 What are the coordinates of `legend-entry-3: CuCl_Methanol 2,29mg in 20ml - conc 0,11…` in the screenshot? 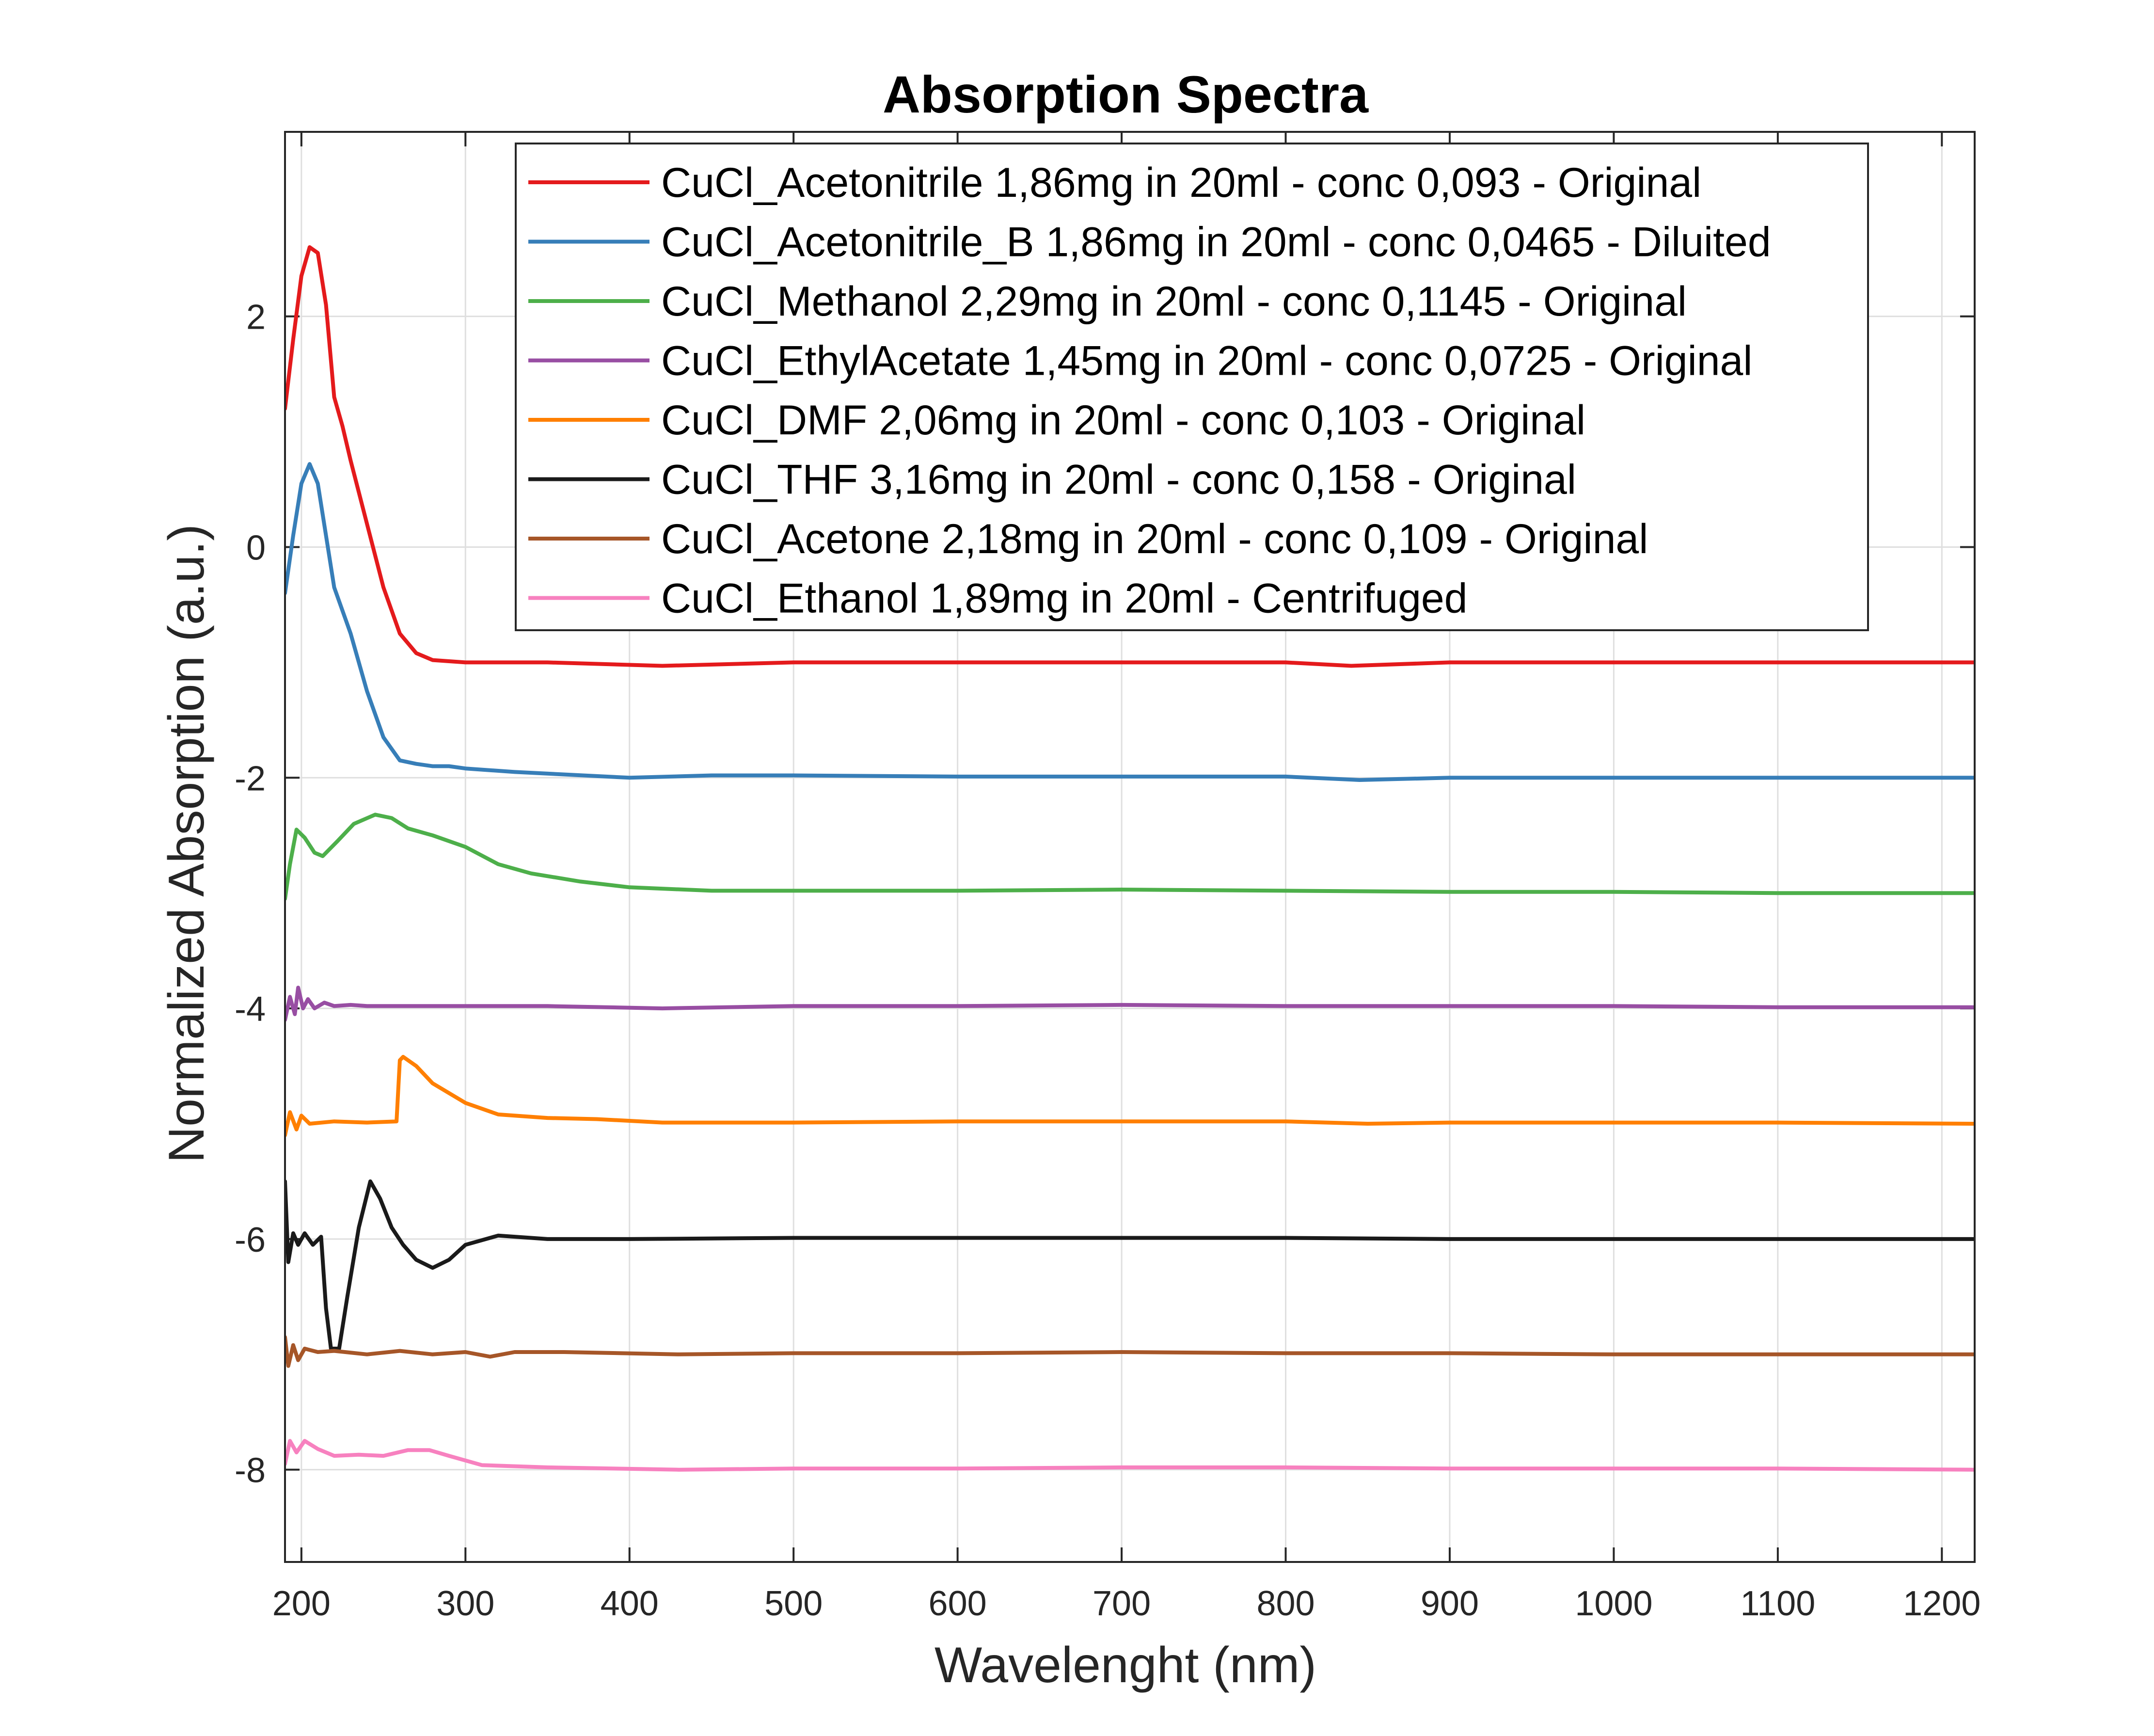 It's located at (1174, 301).